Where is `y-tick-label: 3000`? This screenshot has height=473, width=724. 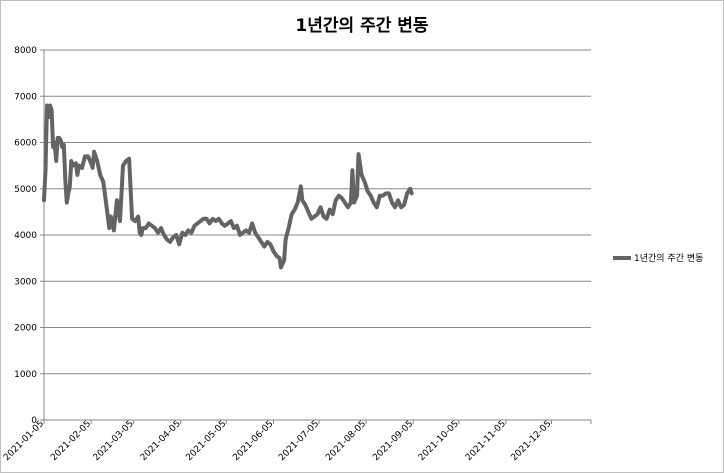
y-tick-label: 3000 is located at coordinates (25, 282).